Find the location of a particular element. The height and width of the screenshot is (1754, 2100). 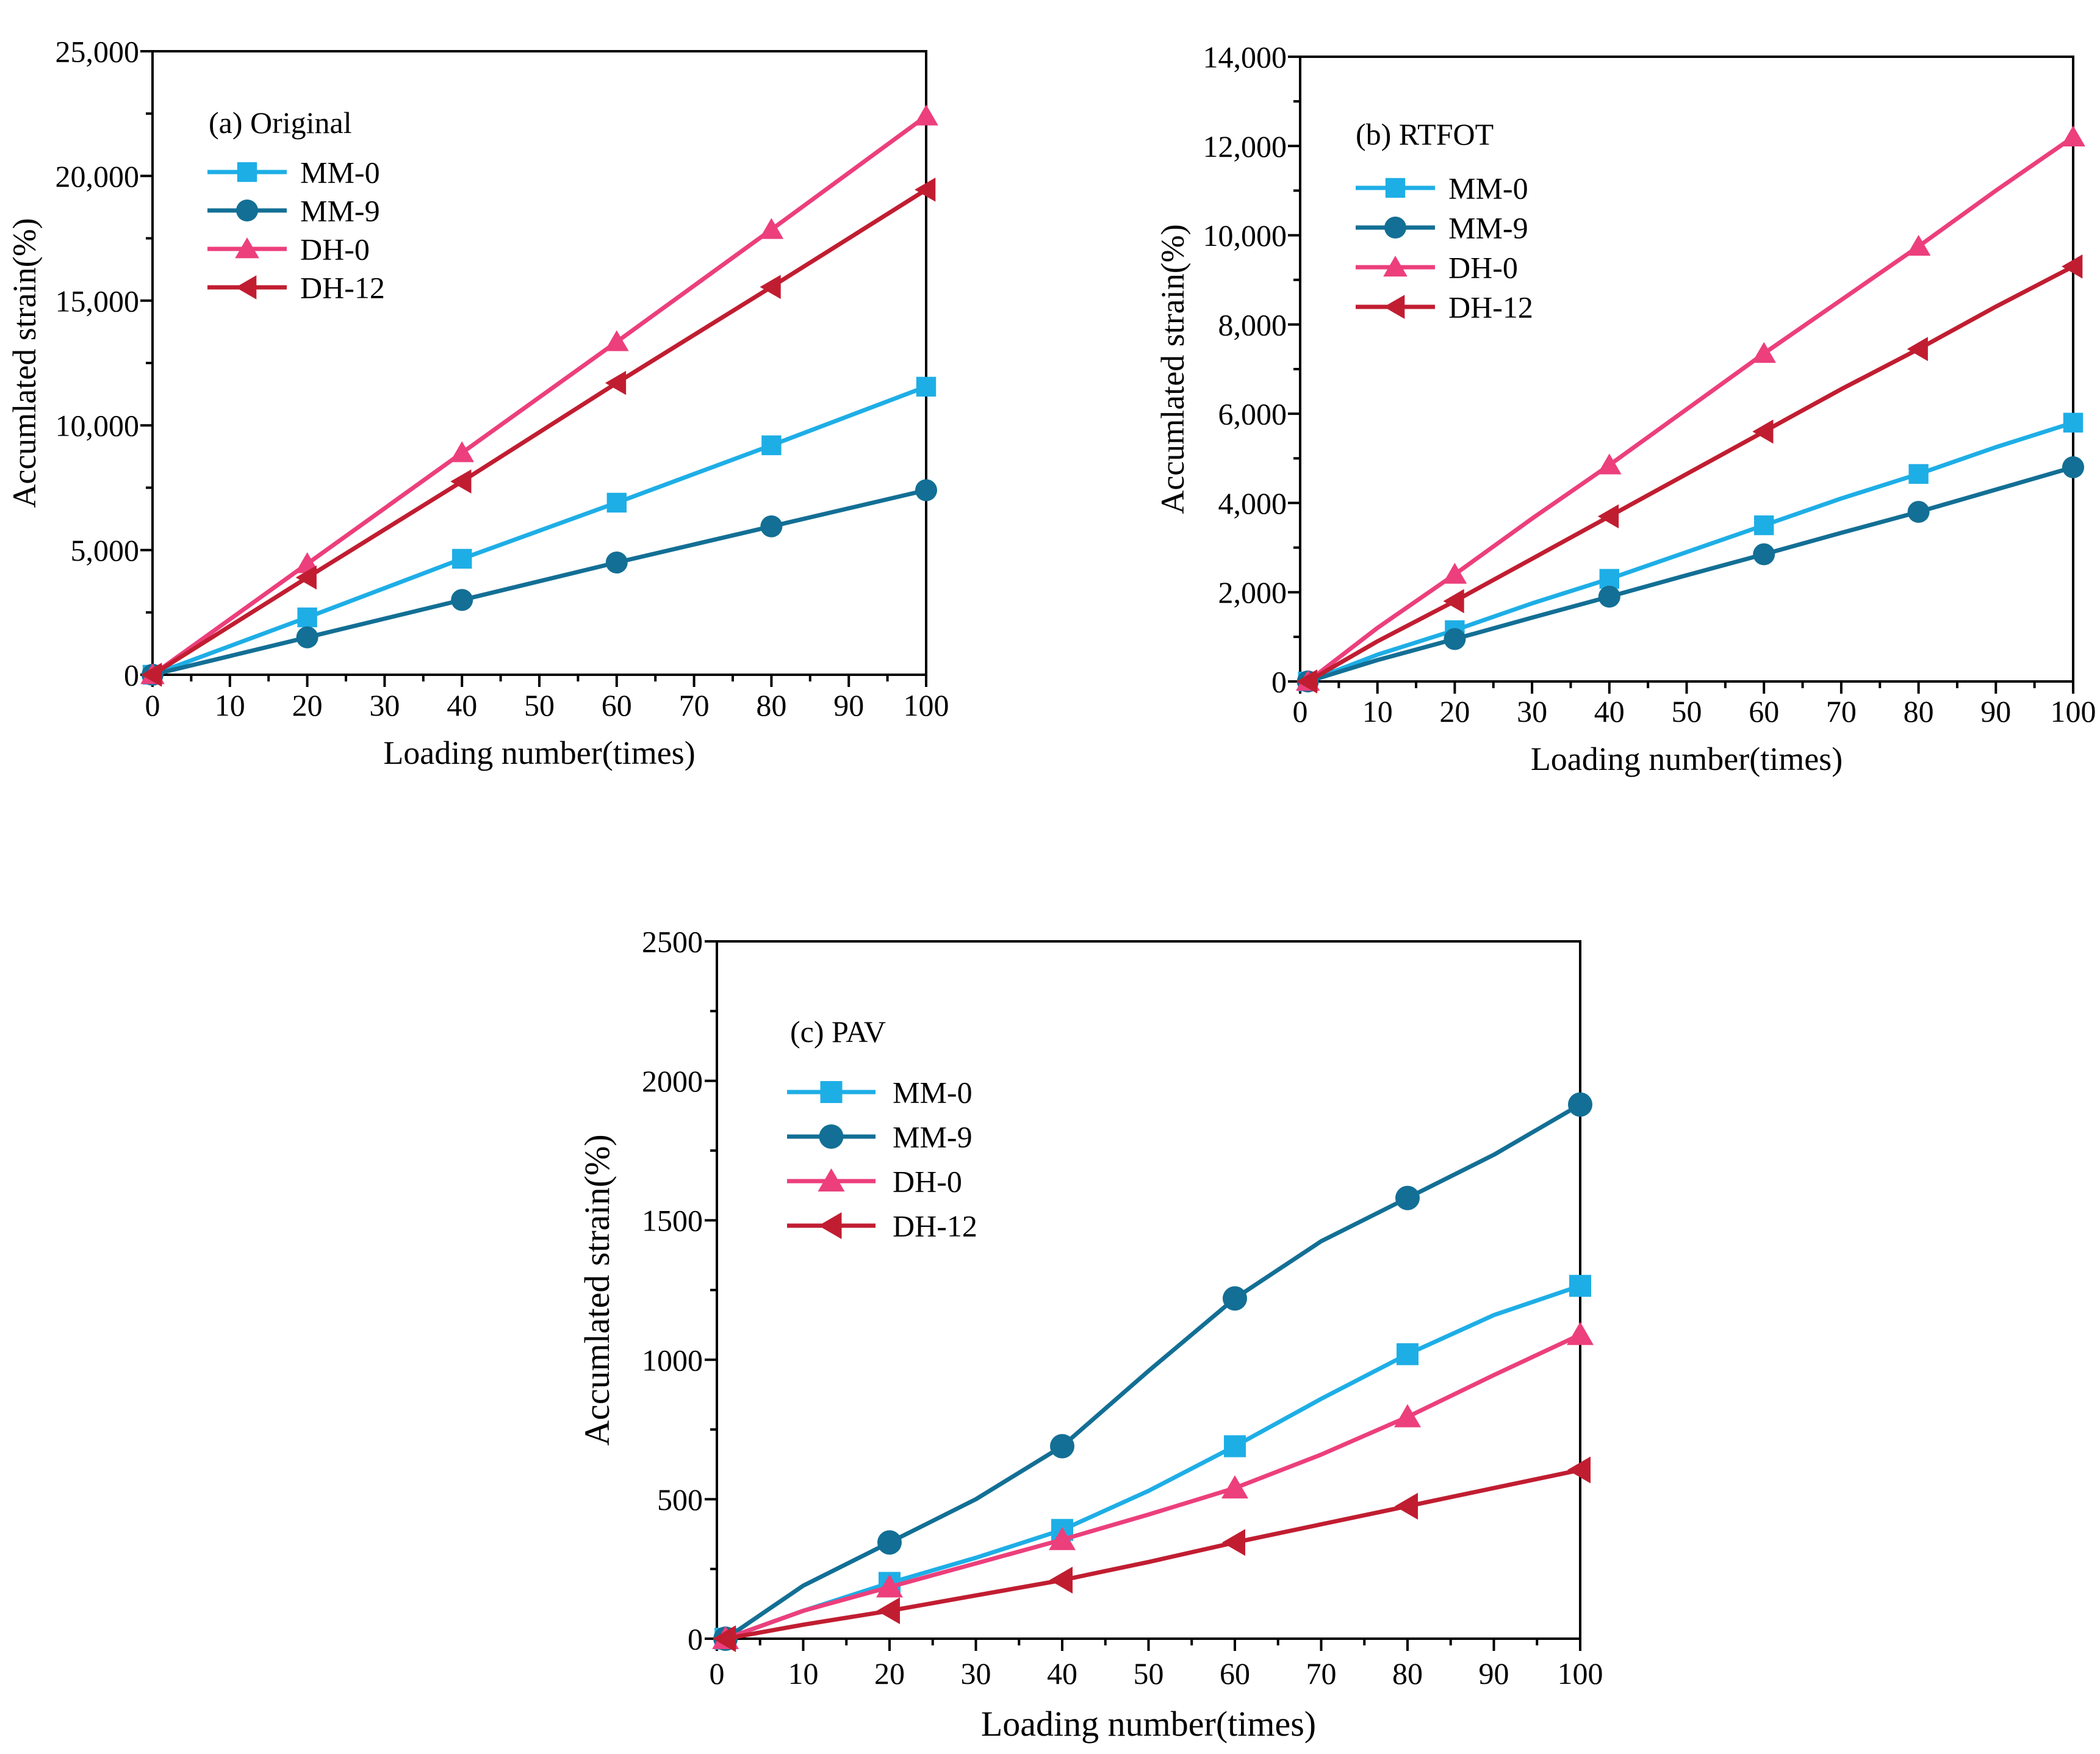

y-axis-label: Accumlated strain(%) is located at coordinates (24, 363).